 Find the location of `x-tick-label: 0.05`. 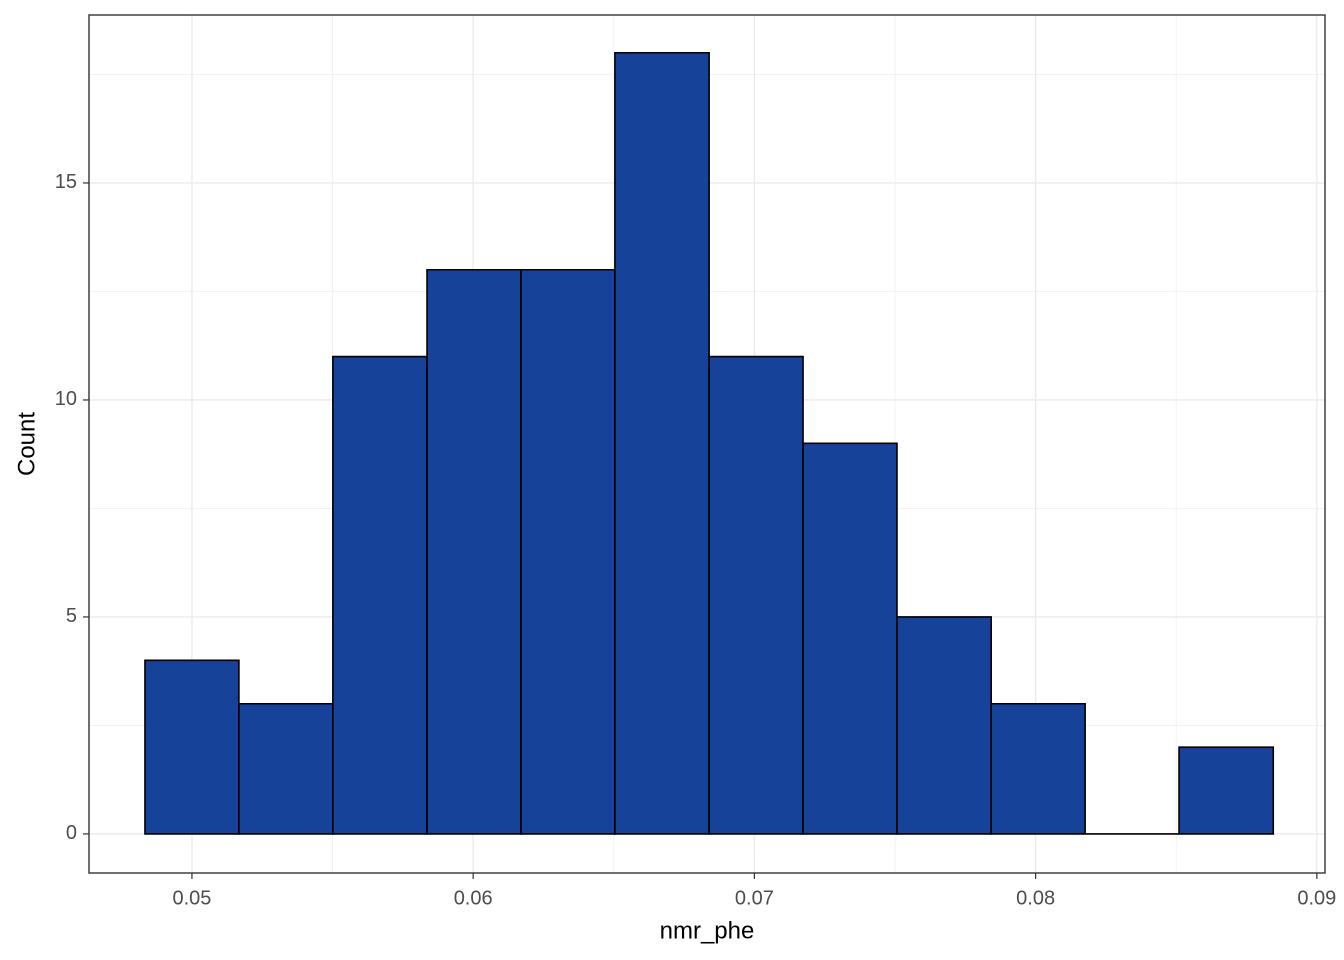

x-tick-label: 0.05 is located at coordinates (191, 898).